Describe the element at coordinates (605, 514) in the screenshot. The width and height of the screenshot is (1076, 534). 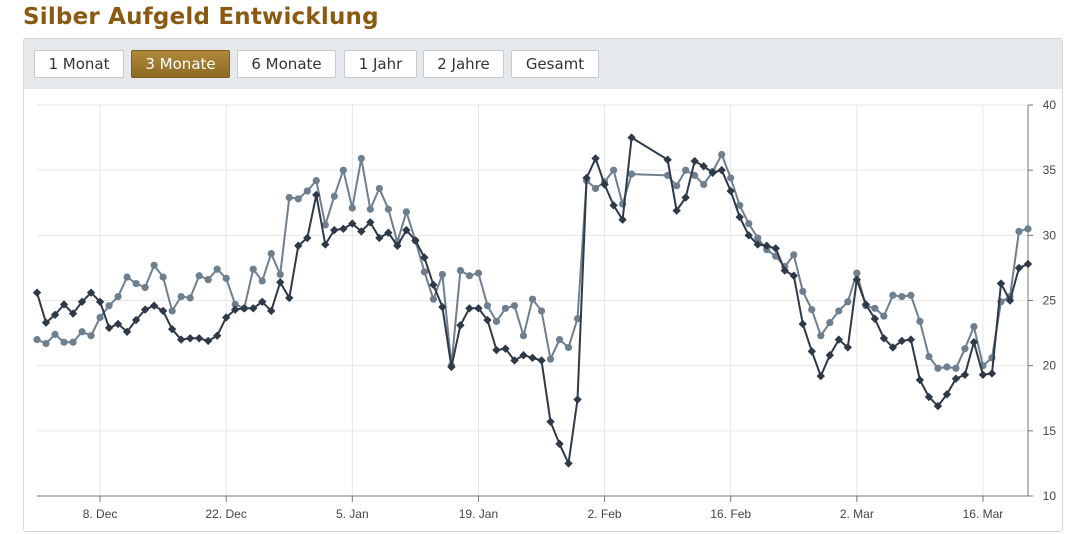
I see `x-tick-label: 2. Feb` at that location.